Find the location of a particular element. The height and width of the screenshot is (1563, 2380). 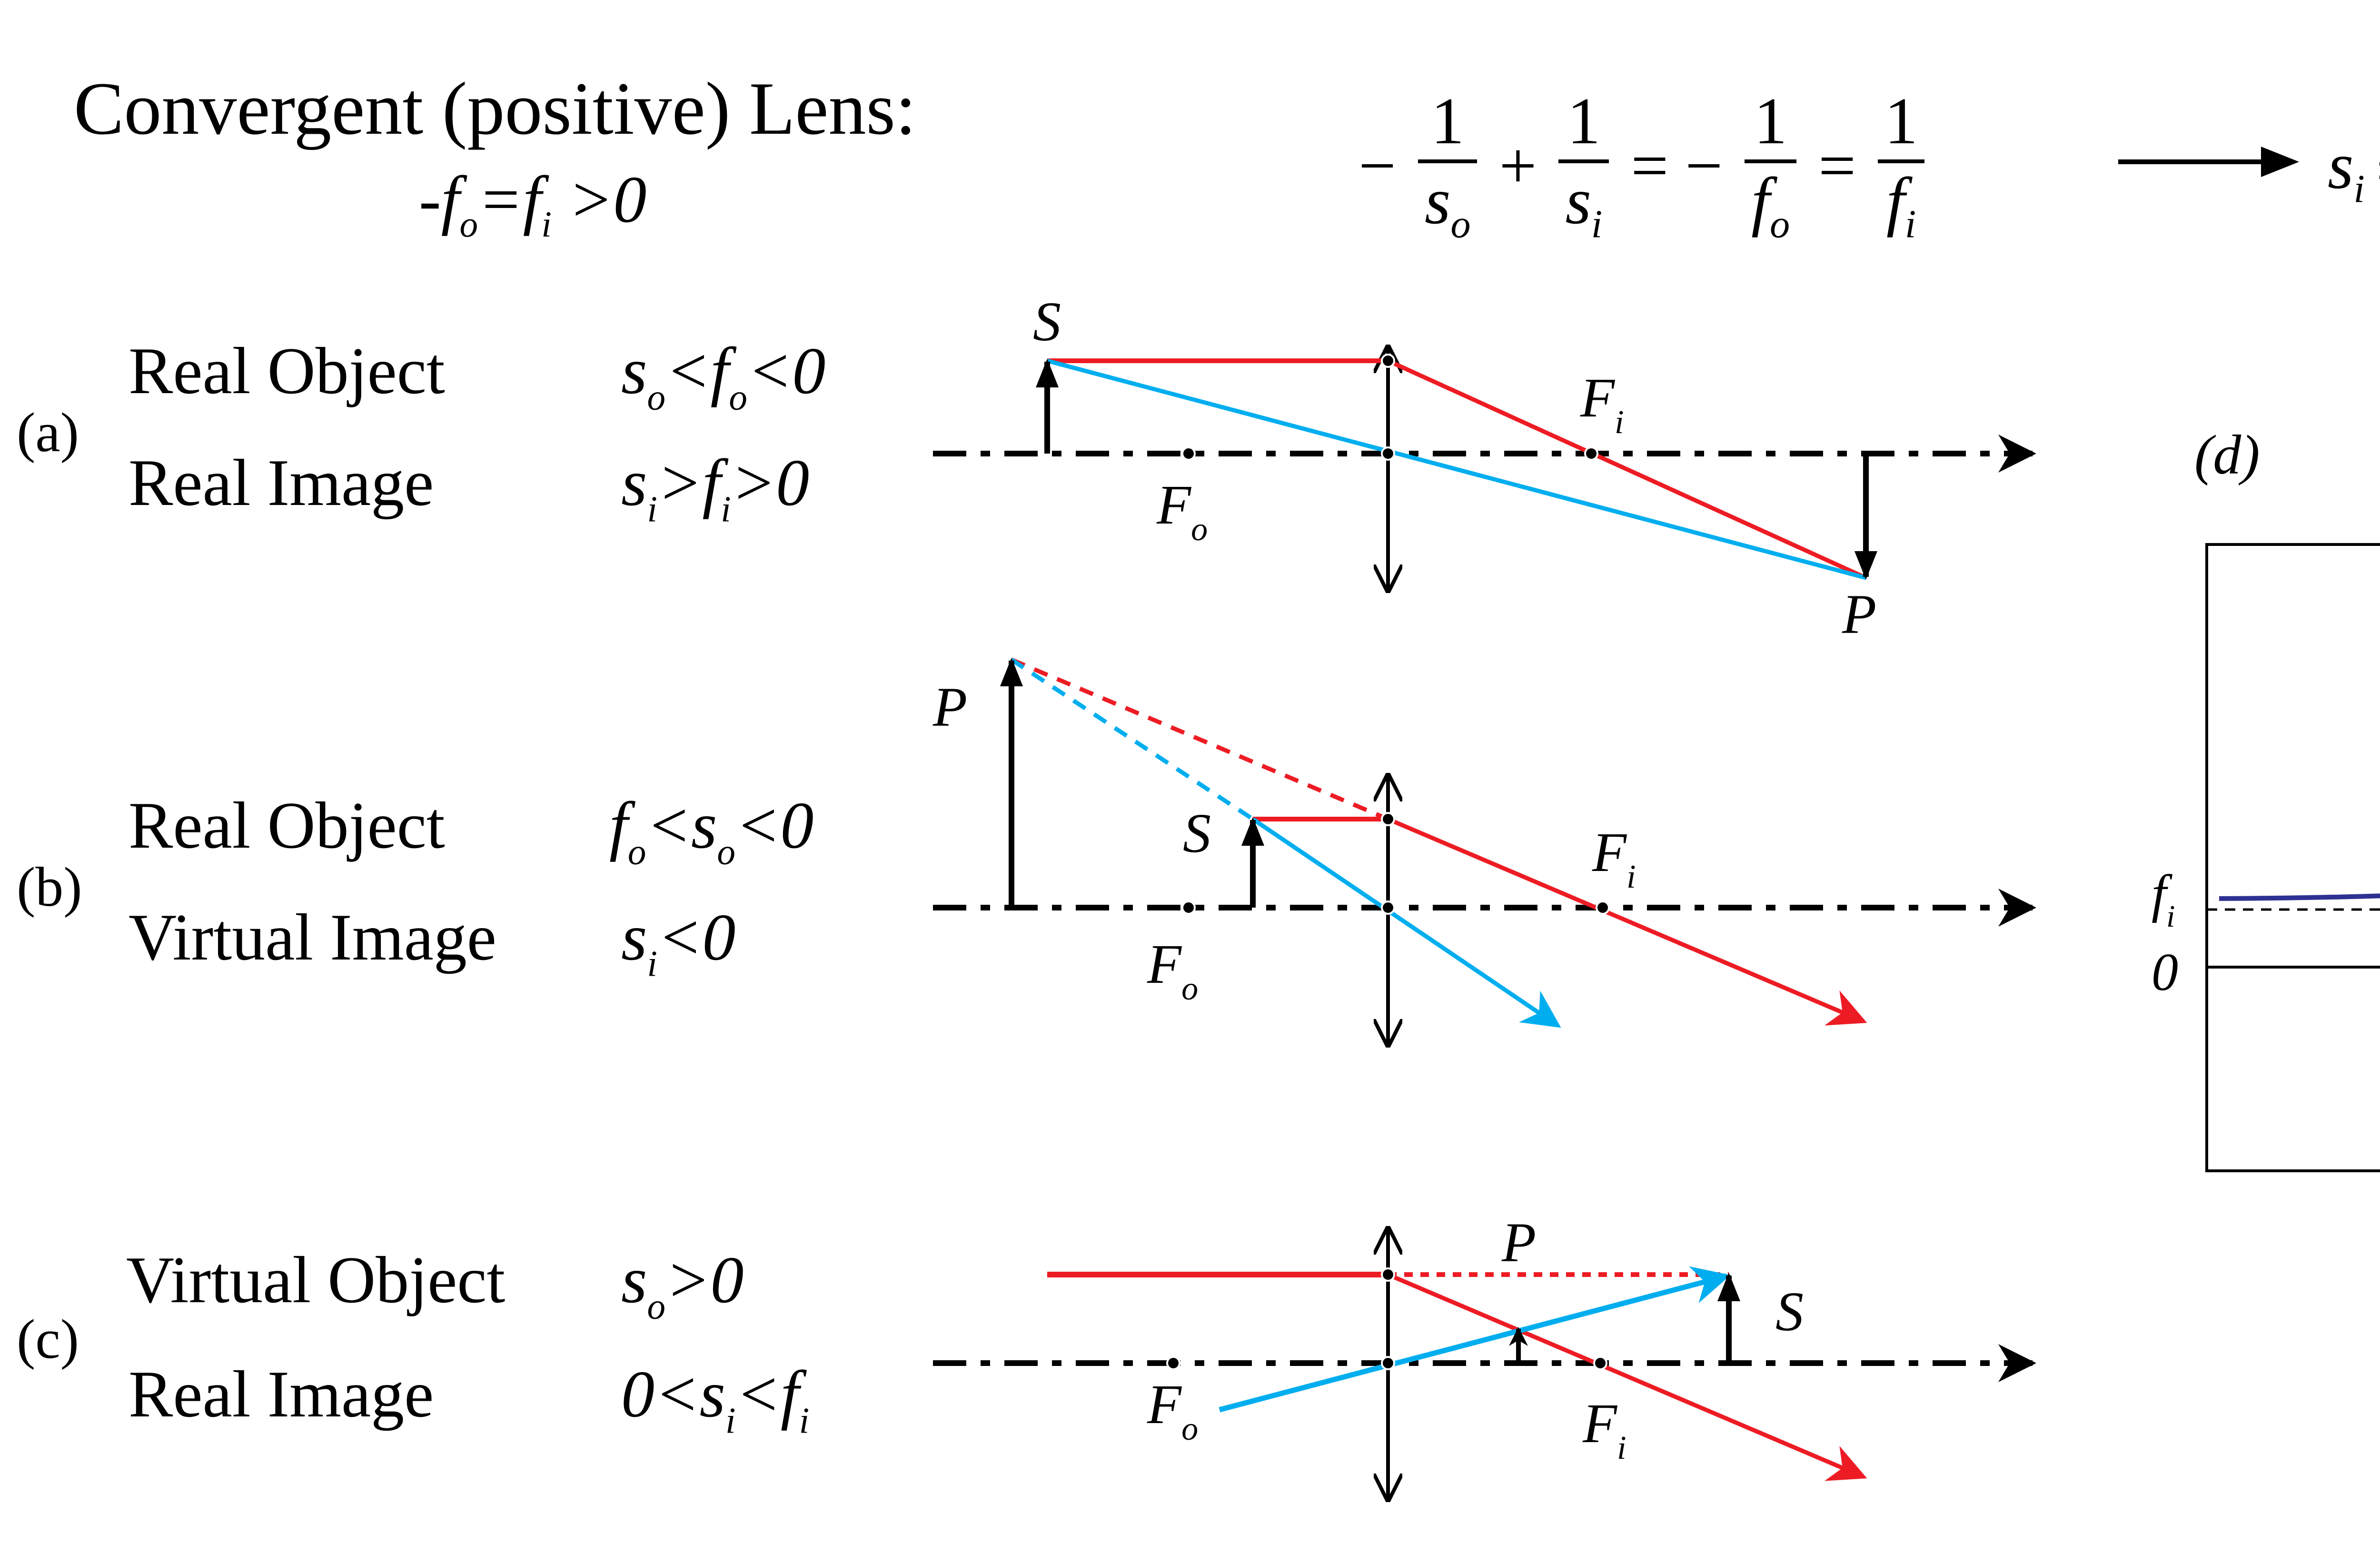

eq-sign: = − is located at coordinates (1677, 166).